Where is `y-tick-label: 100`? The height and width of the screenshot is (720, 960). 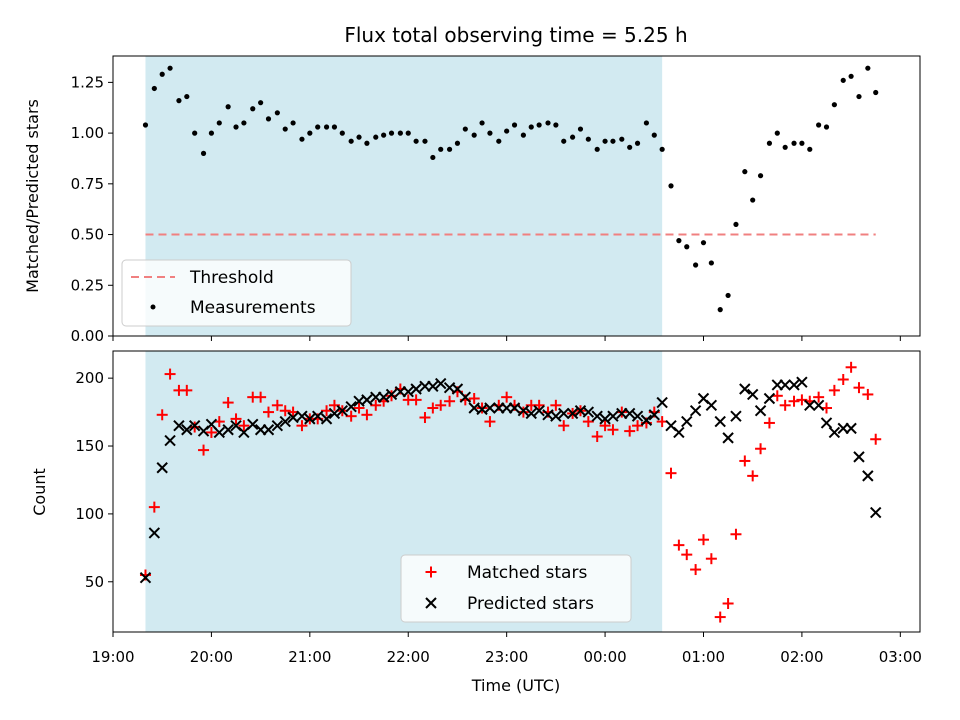
y-tick-label: 100 is located at coordinates (89, 514).